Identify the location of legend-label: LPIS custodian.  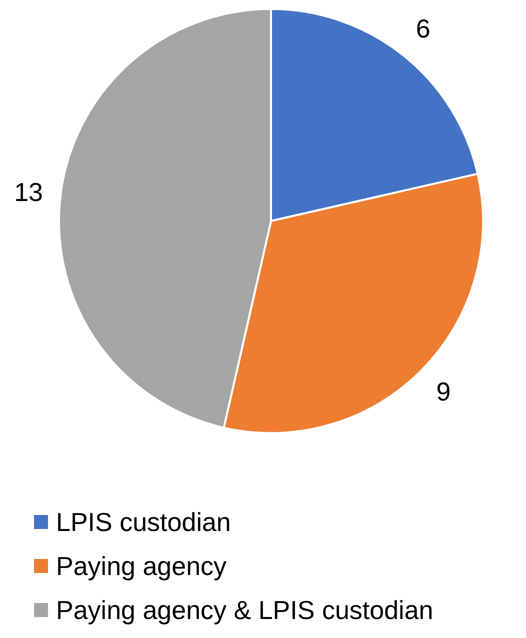
(143, 522).